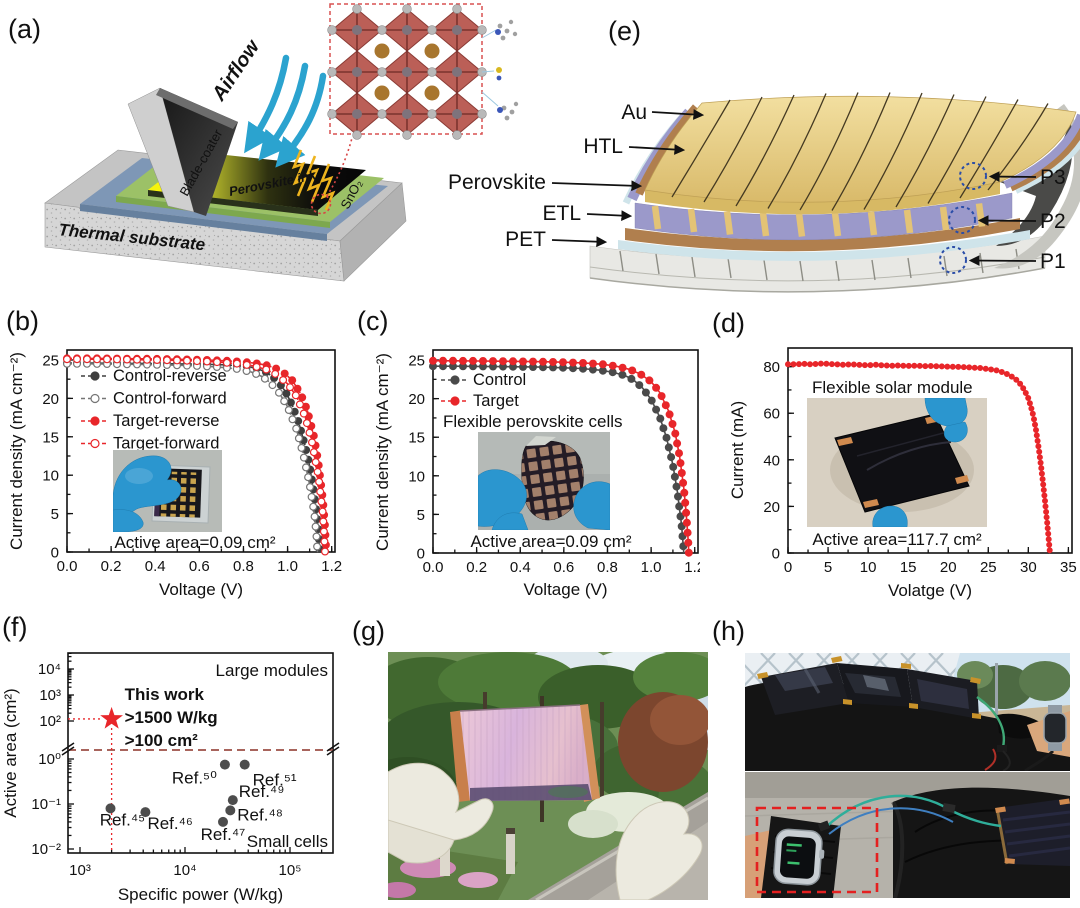 The height and width of the screenshot is (908, 1080). What do you see at coordinates (897, 539) in the screenshot?
I see `active-area-annotation: Active area=117.7 cm²` at bounding box center [897, 539].